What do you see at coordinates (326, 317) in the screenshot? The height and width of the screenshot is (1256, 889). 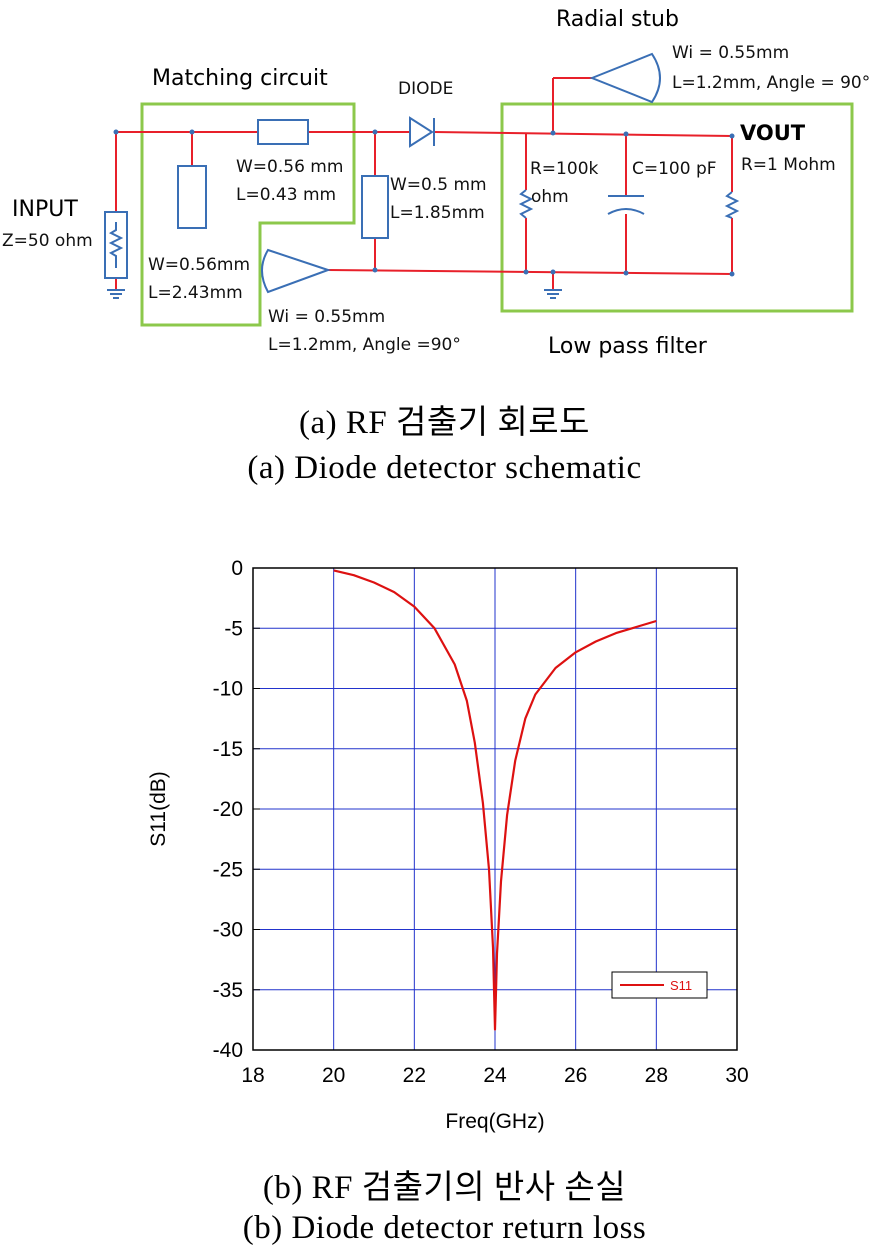 I see `radial-stub-bottom-width: Wi = 0.55mm` at bounding box center [326, 317].